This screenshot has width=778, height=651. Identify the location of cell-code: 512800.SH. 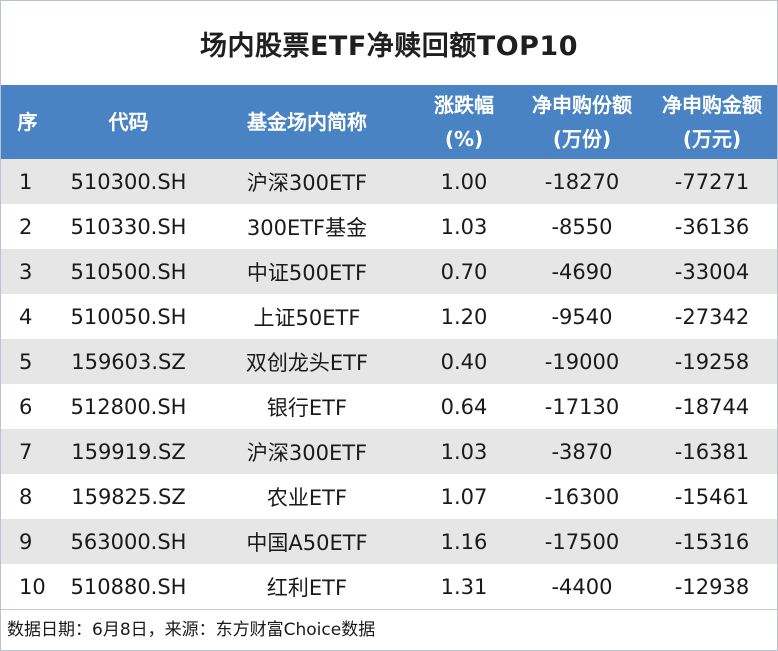
(128, 406).